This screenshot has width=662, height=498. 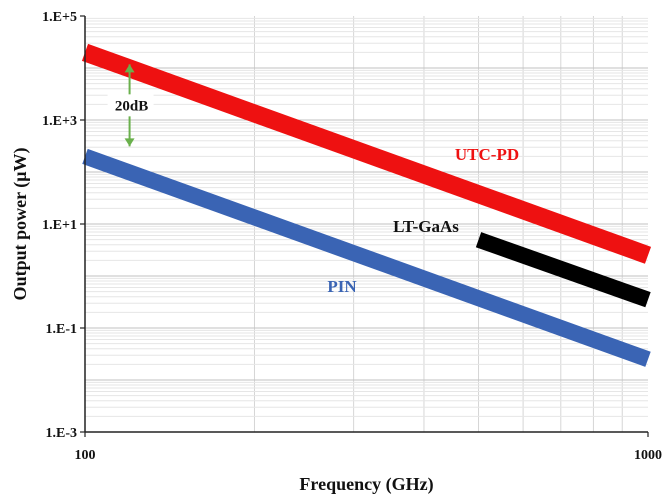 I want to click on series-lt-gaas-line, so click(x=563, y=270).